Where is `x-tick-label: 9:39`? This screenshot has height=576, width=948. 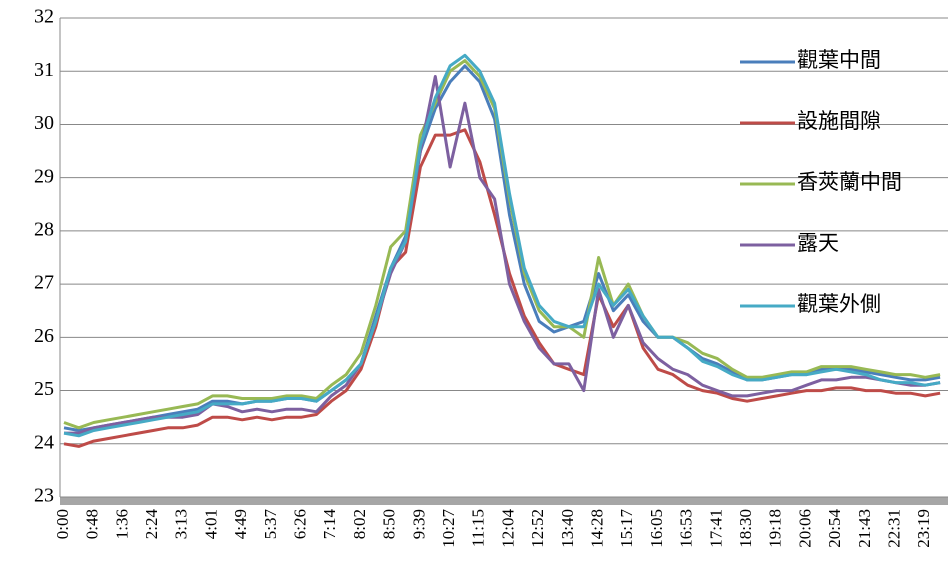
x-tick-label: 9:39 is located at coordinates (418, 524).